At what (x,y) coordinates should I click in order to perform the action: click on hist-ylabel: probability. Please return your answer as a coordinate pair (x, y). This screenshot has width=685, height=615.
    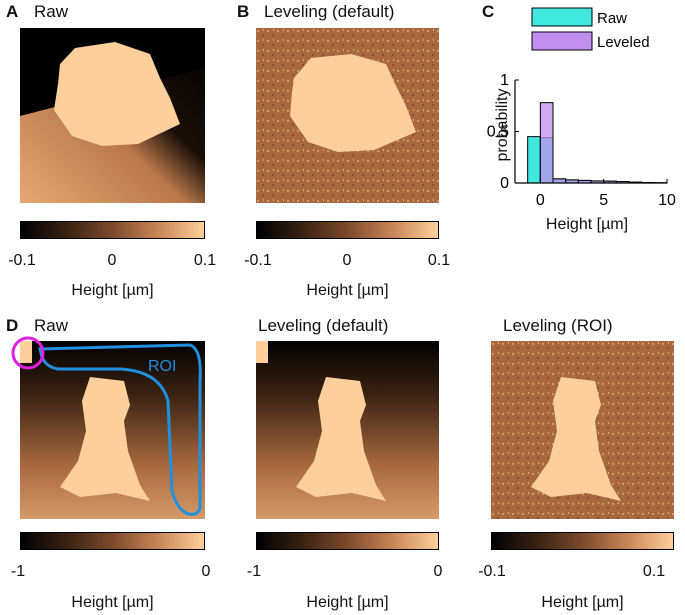
    Looking at the image, I should click on (502, 125).